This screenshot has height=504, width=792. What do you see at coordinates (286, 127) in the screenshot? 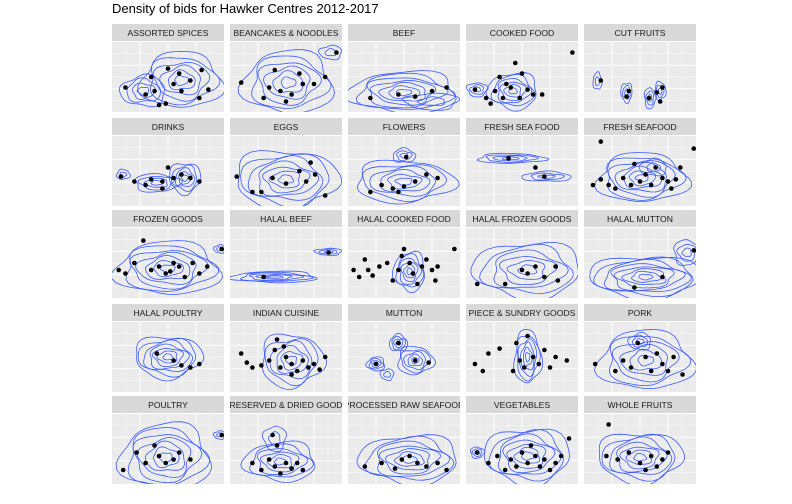
I see `facet-label: EGGS` at bounding box center [286, 127].